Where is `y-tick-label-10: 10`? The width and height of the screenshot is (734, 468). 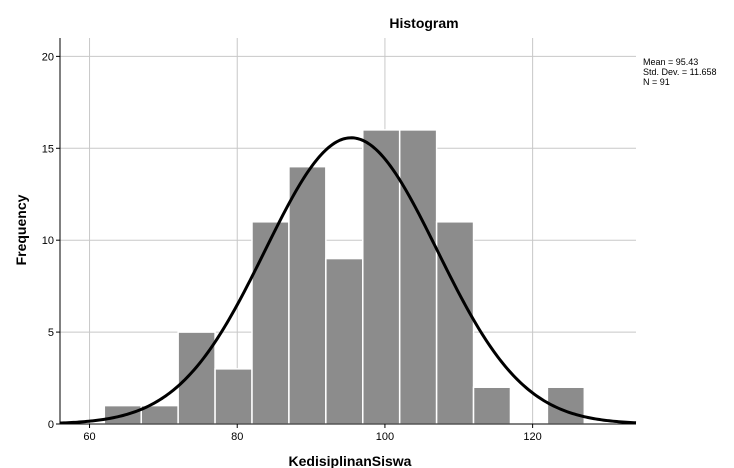 y-tick-label-10: 10 is located at coordinates (48, 241).